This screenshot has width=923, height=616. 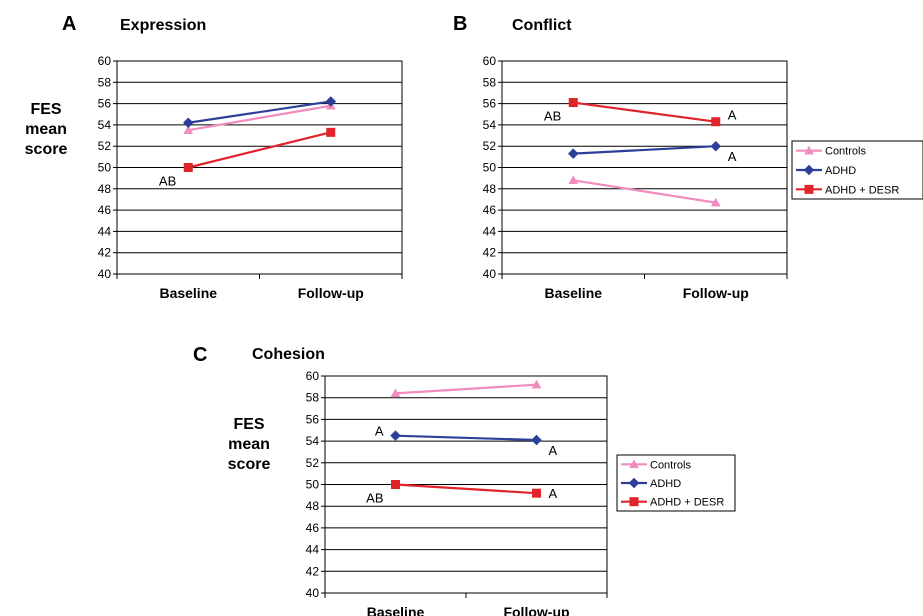 What do you see at coordinates (460, 24) in the screenshot?
I see `panel-letter: B` at bounding box center [460, 24].